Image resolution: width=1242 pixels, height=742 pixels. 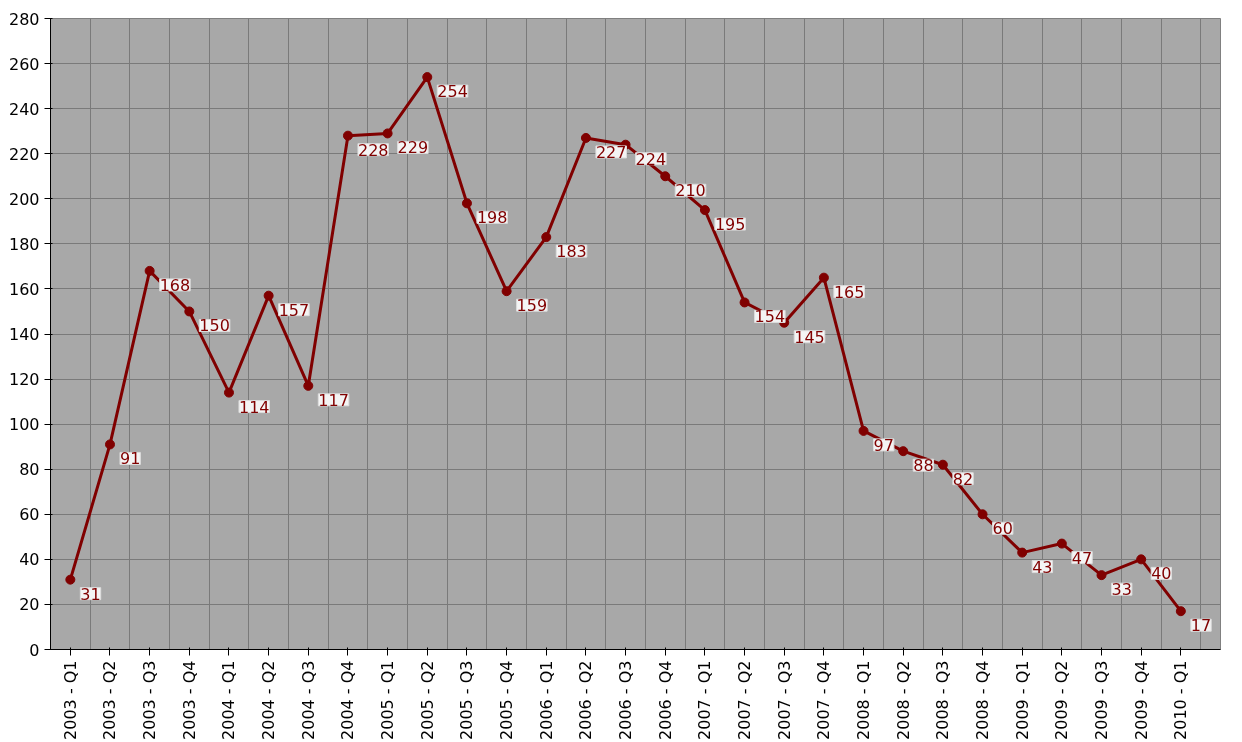 I want to click on y-tick-label: 80, so click(x=29, y=470).